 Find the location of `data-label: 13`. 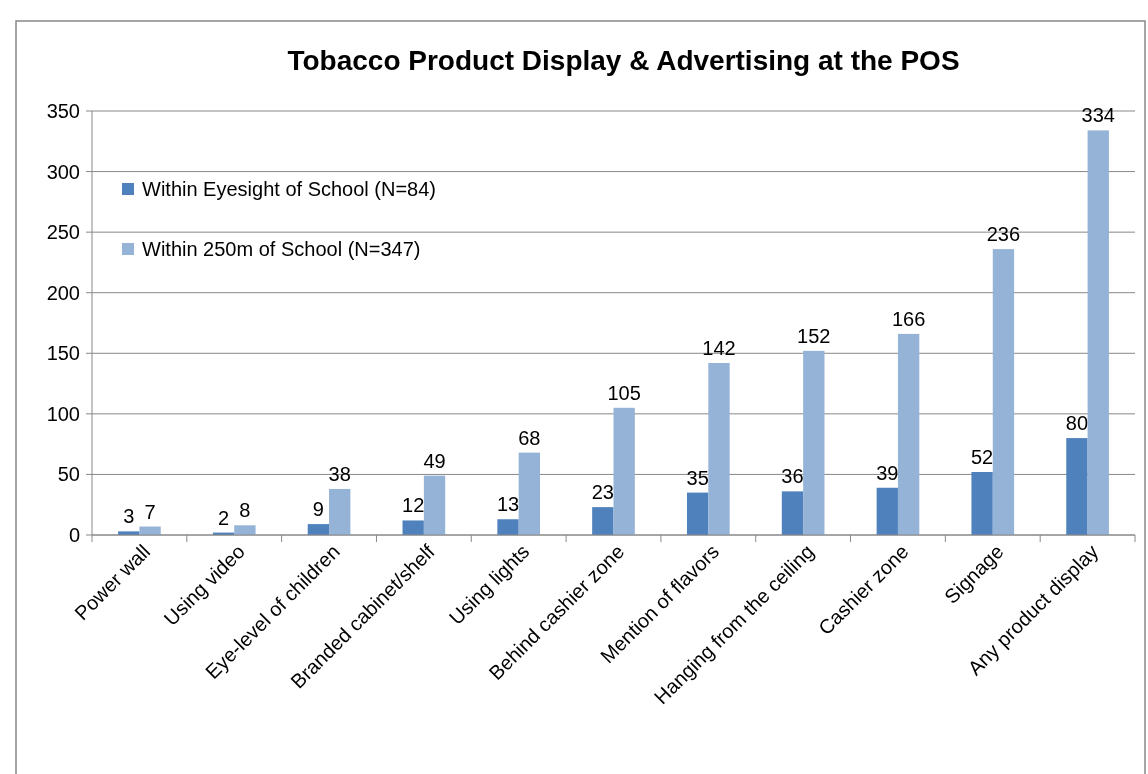

data-label: 13 is located at coordinates (508, 504).